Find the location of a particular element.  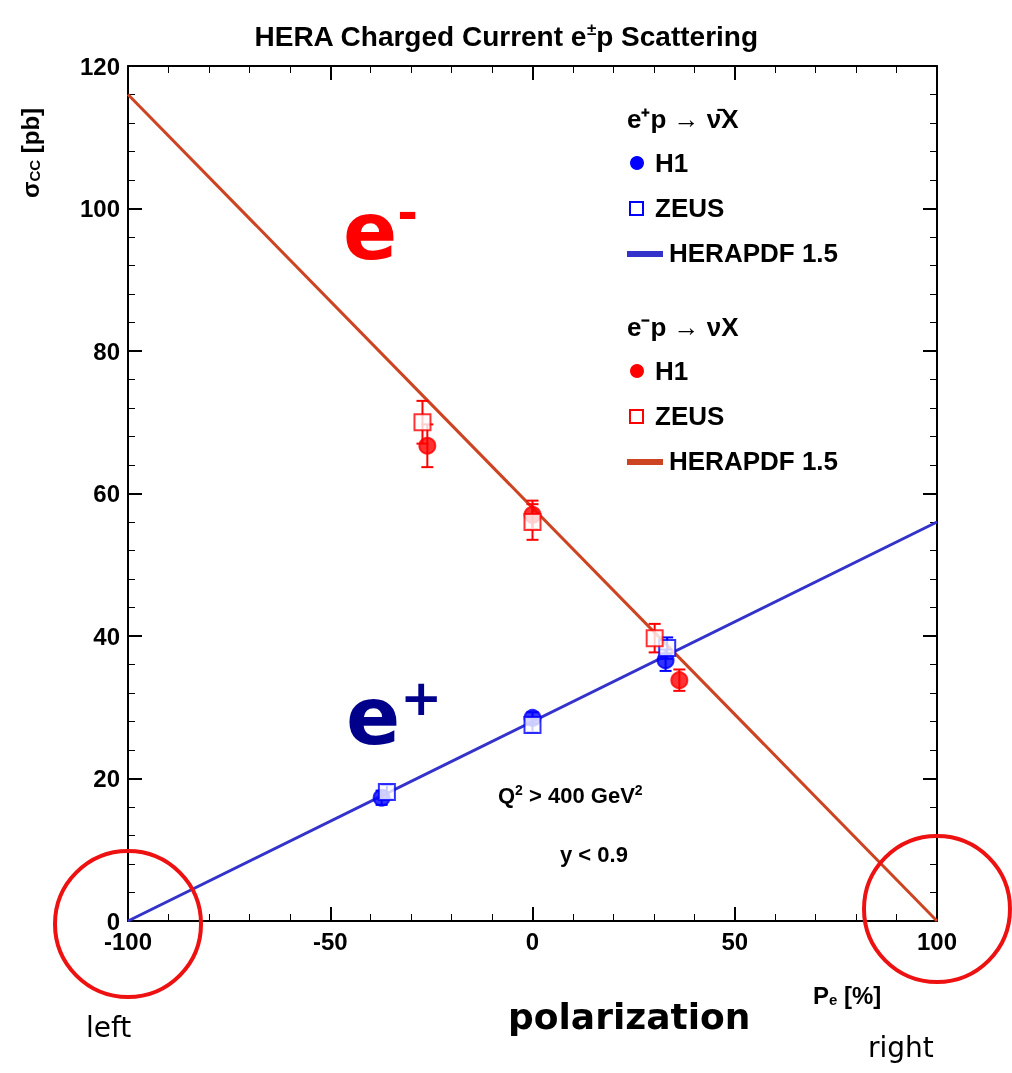

annotation: e- is located at coordinates (381, 231).